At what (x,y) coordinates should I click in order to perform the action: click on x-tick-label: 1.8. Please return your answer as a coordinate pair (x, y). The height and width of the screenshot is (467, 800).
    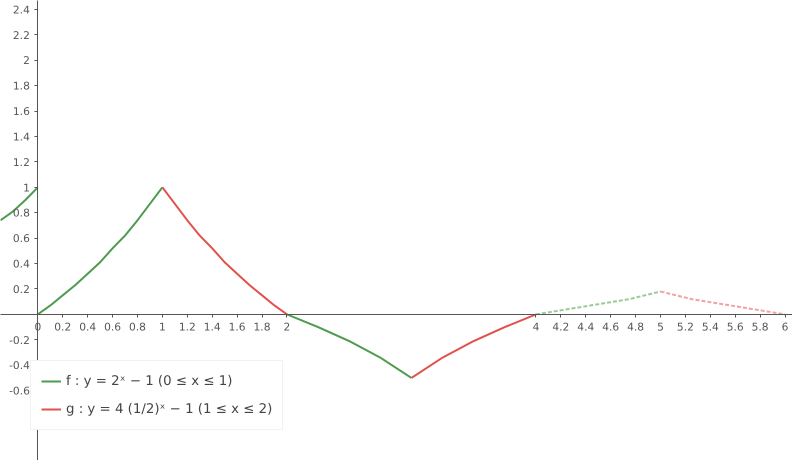
    Looking at the image, I should click on (262, 327).